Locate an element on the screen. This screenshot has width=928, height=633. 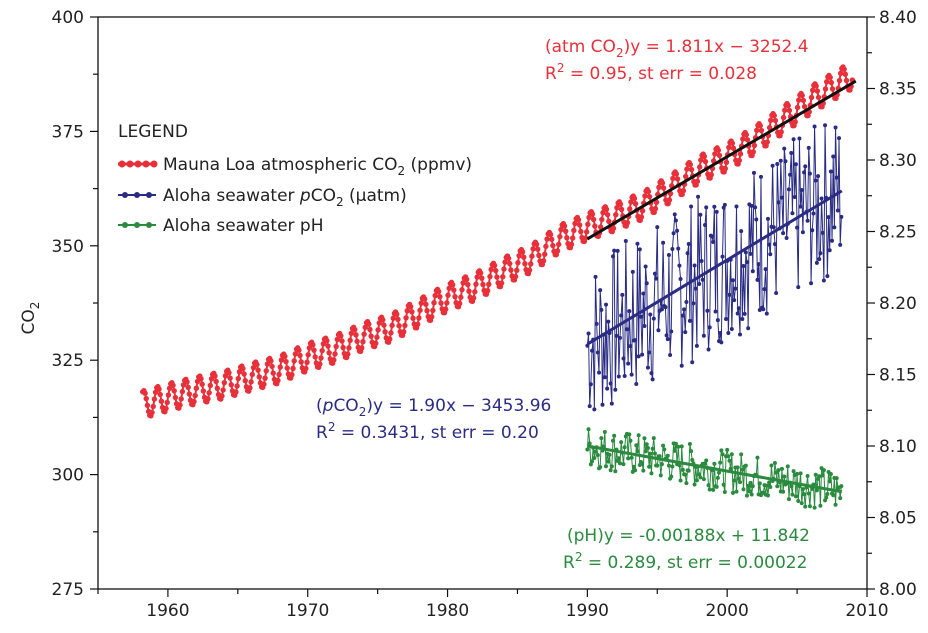
svg-text: Aloha seawater pCO2 (µatm) is located at coordinates (285, 197).